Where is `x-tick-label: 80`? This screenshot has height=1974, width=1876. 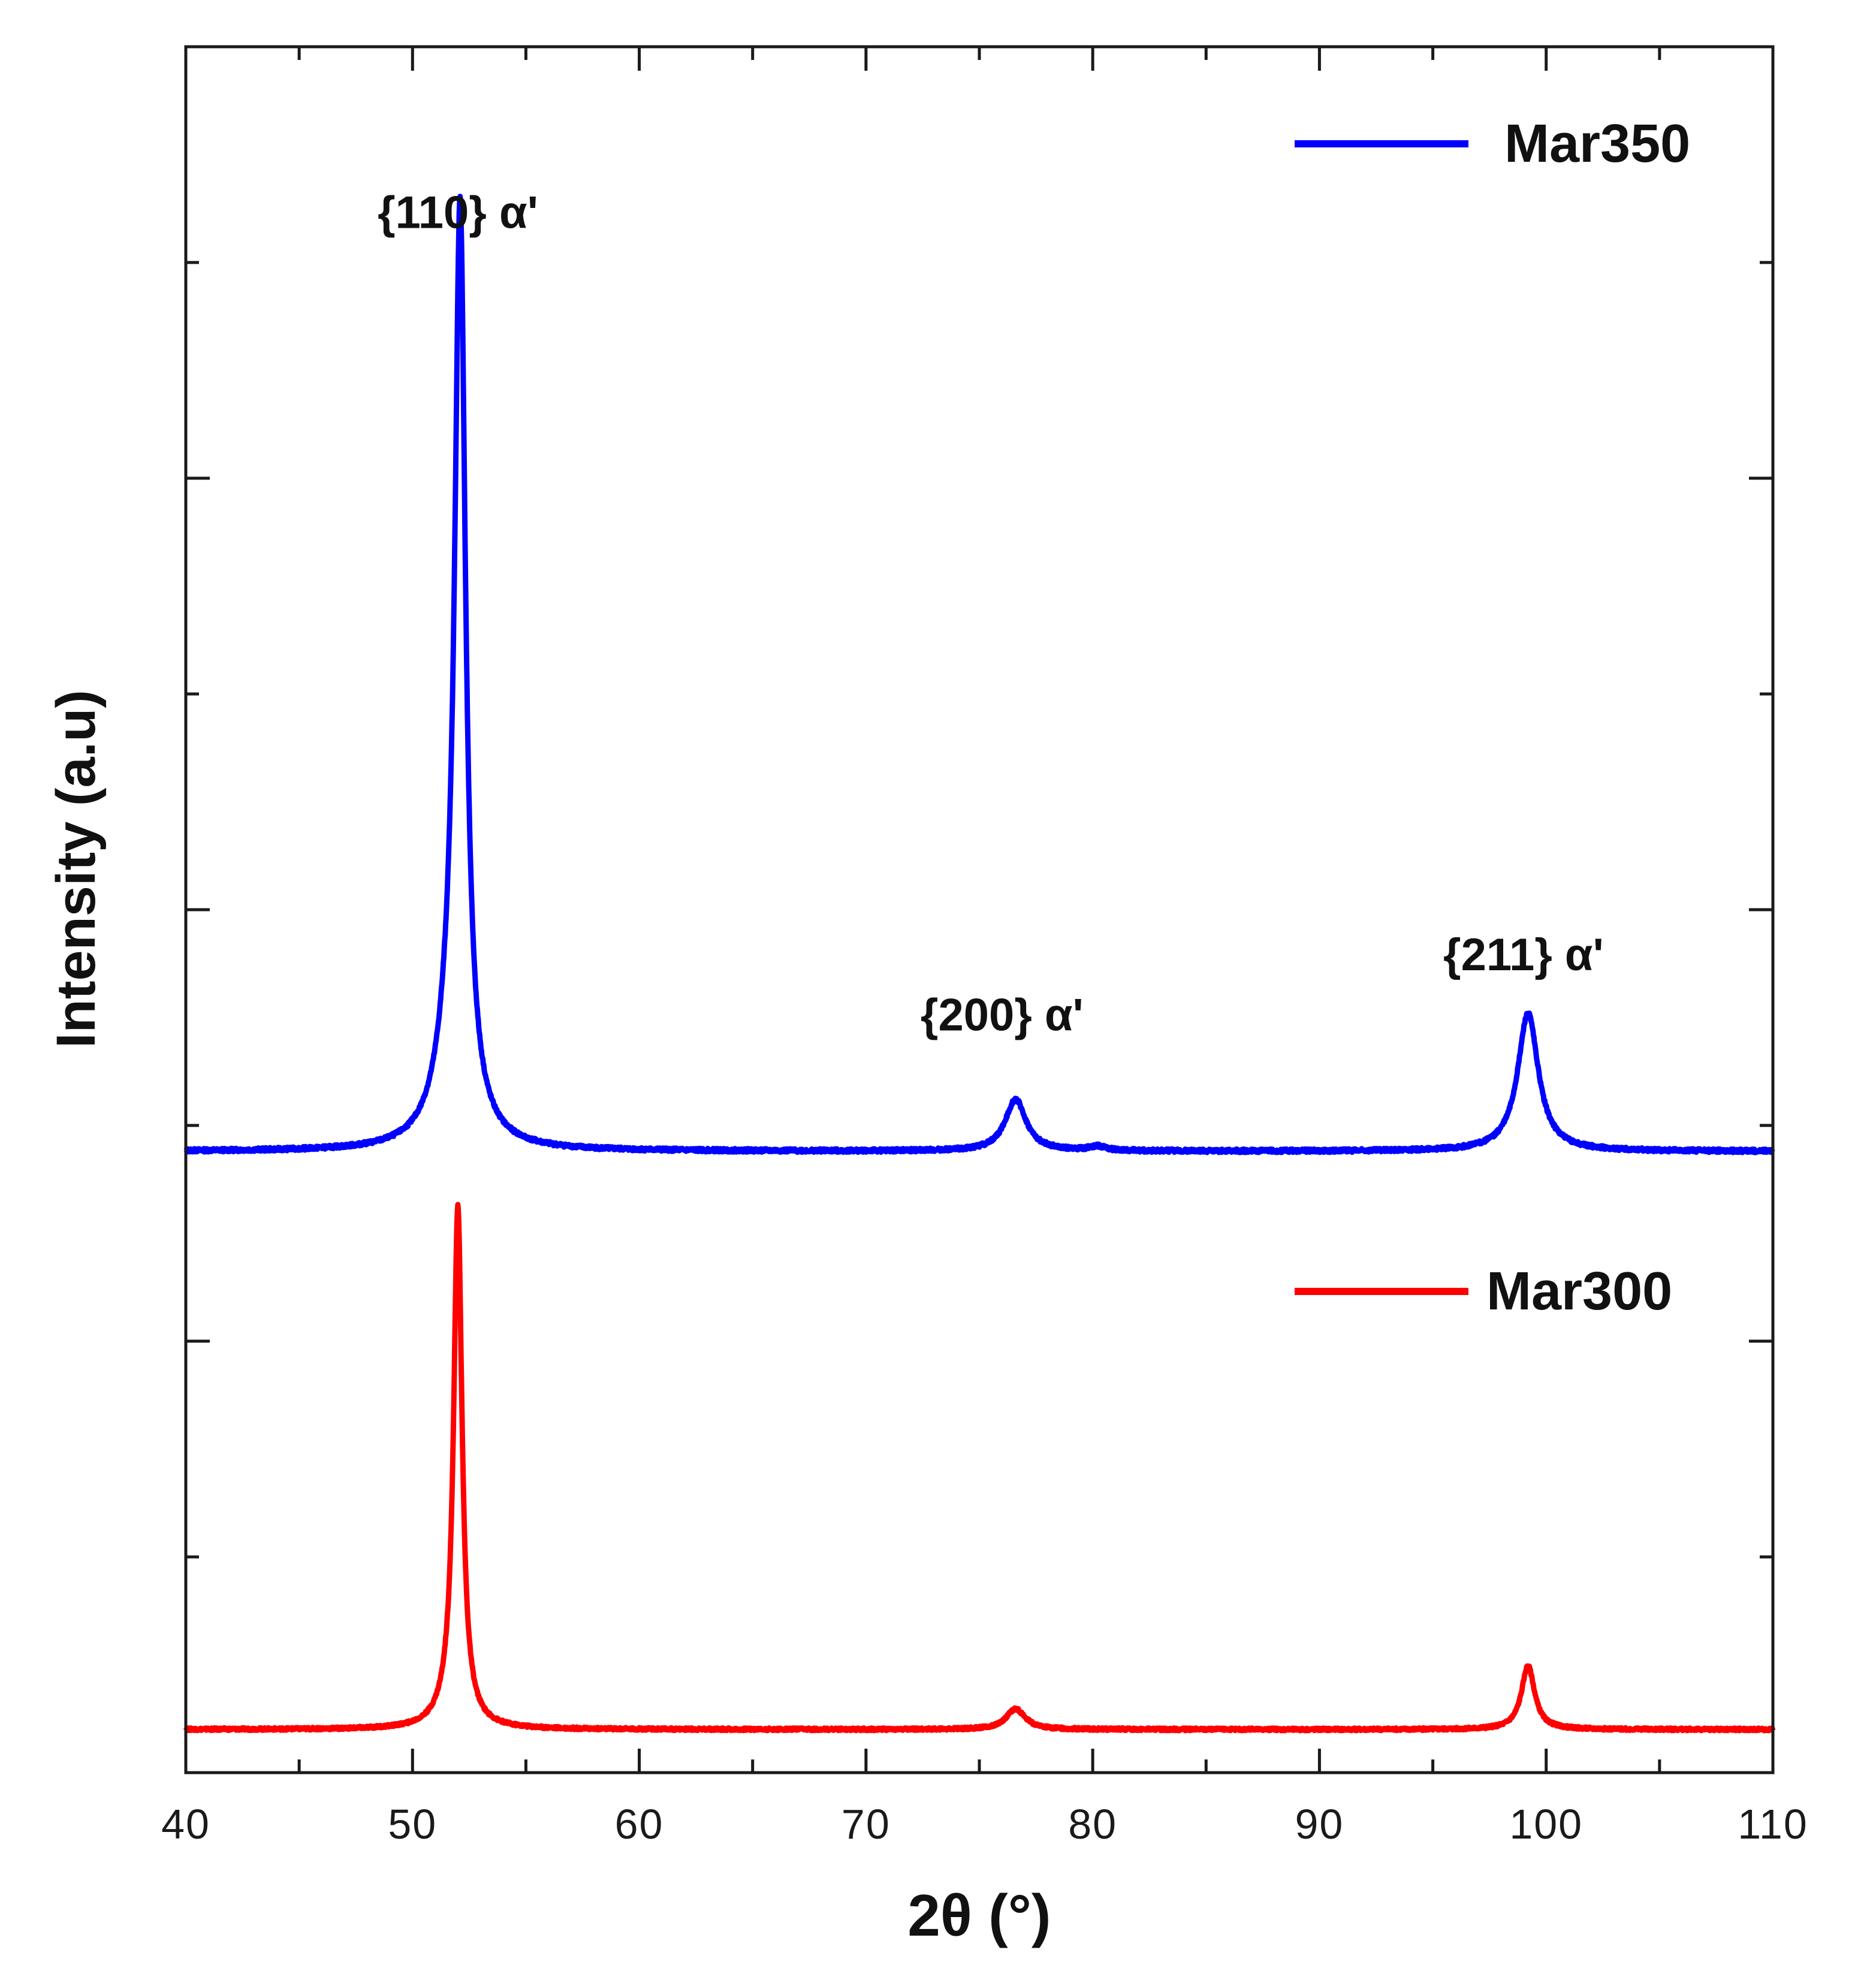
x-tick-label: 80 is located at coordinates (1092, 1824).